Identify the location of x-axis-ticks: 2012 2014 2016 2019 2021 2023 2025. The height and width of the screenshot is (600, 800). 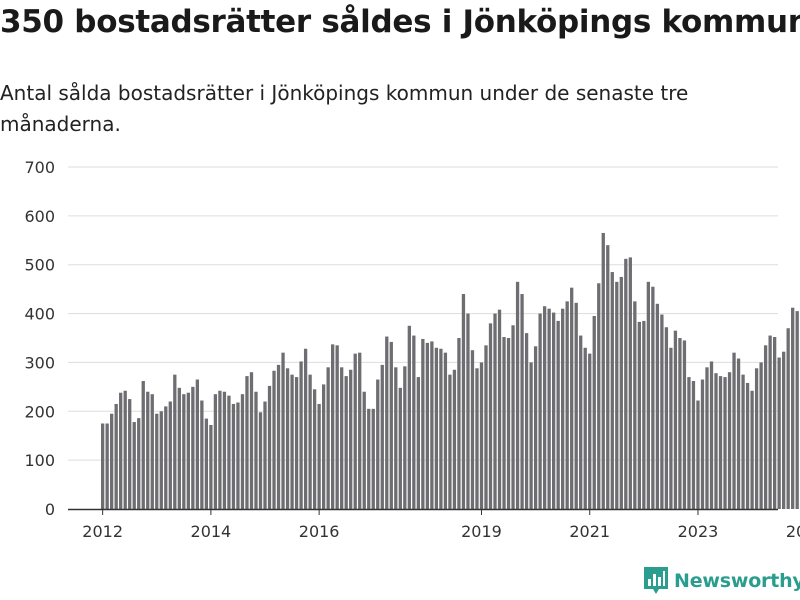
(441, 525).